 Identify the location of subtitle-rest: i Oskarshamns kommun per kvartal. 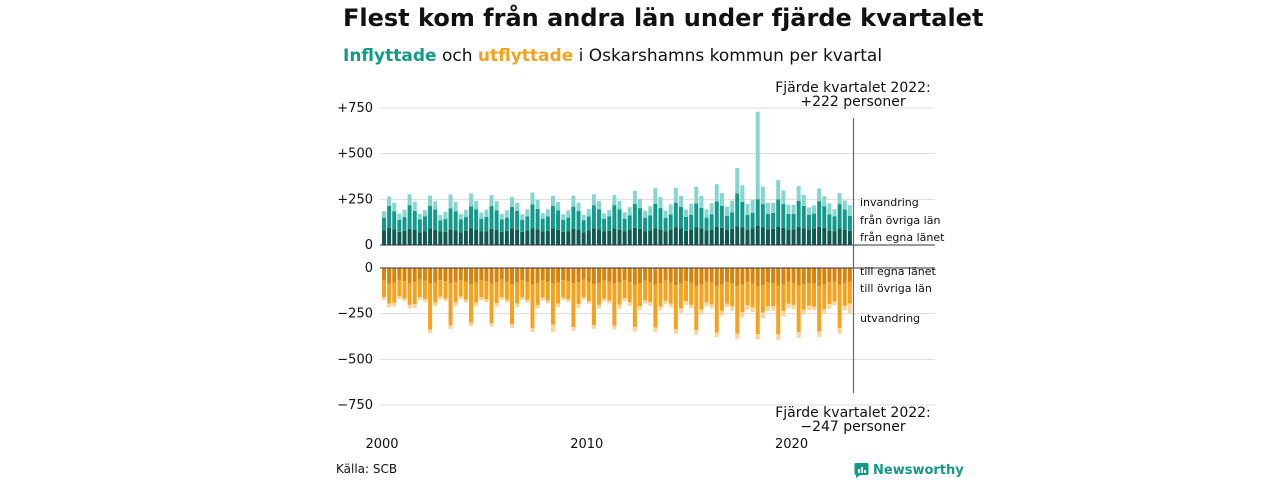
(728, 56).